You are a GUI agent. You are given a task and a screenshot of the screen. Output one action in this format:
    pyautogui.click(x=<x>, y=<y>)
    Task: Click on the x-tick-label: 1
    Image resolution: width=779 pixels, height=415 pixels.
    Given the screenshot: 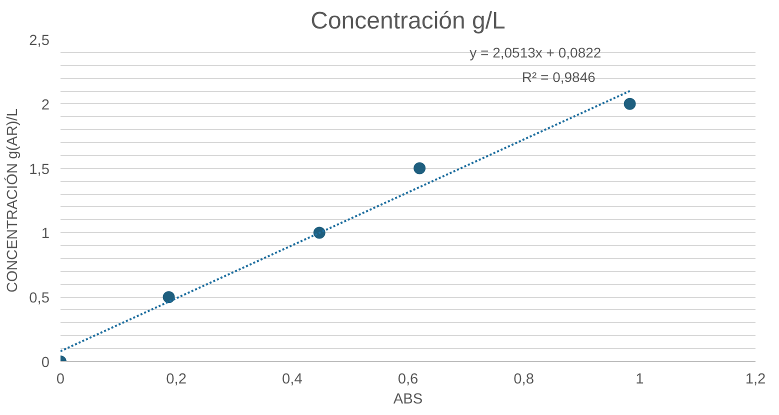 What is the action you would take?
    pyautogui.click(x=640, y=380)
    